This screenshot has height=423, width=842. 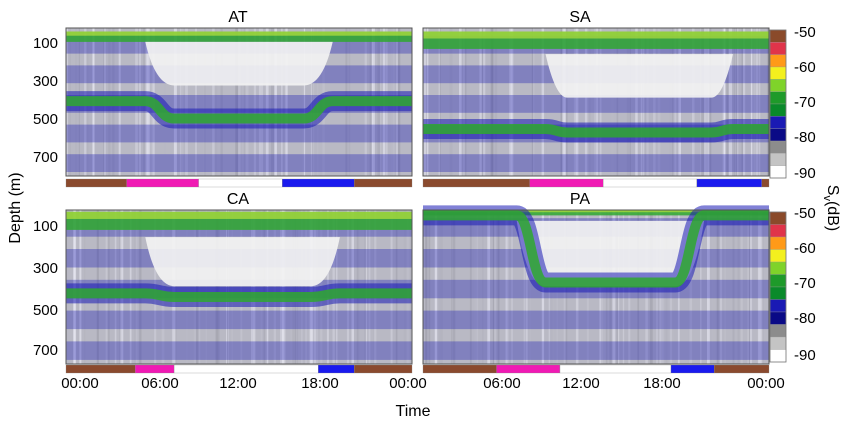 I want to click on y-tick-label: 300, so click(x=45, y=81).